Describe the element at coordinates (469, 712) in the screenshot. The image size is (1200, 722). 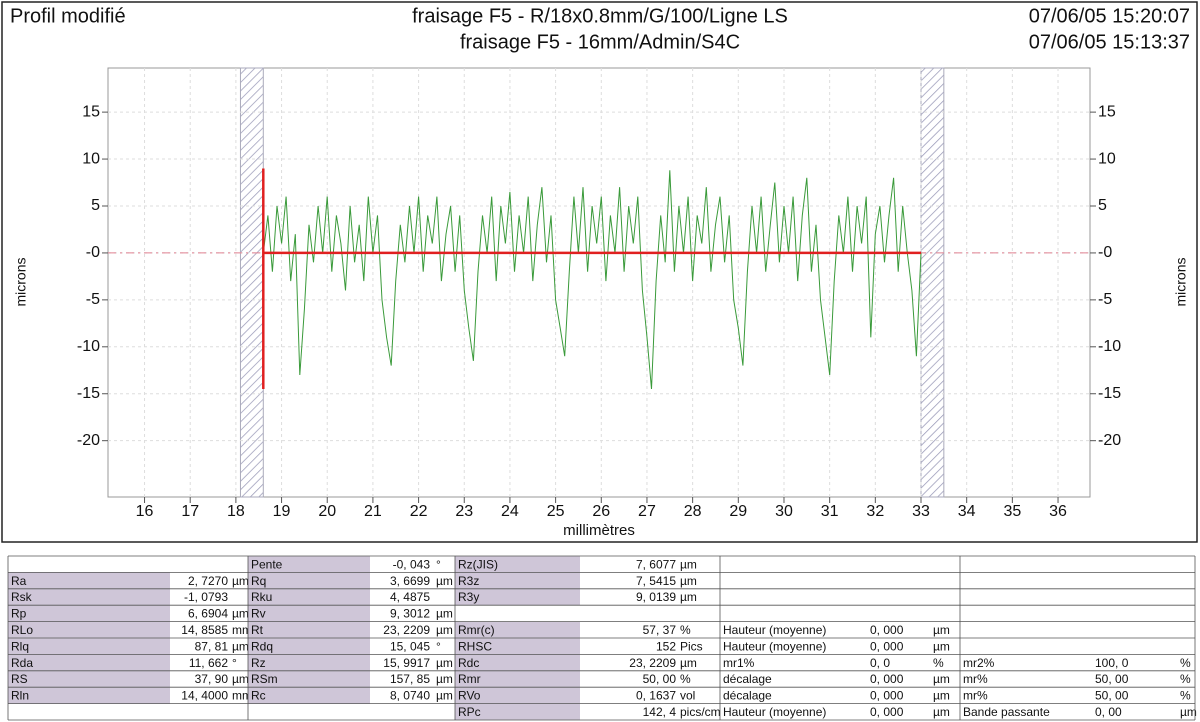
I see `param-label: RPc` at that location.